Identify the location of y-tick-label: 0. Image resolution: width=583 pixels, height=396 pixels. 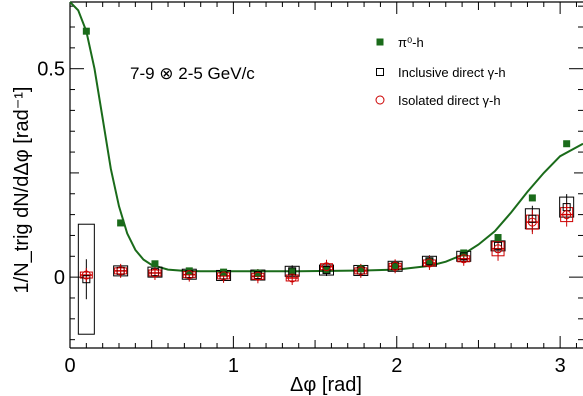
(59, 278).